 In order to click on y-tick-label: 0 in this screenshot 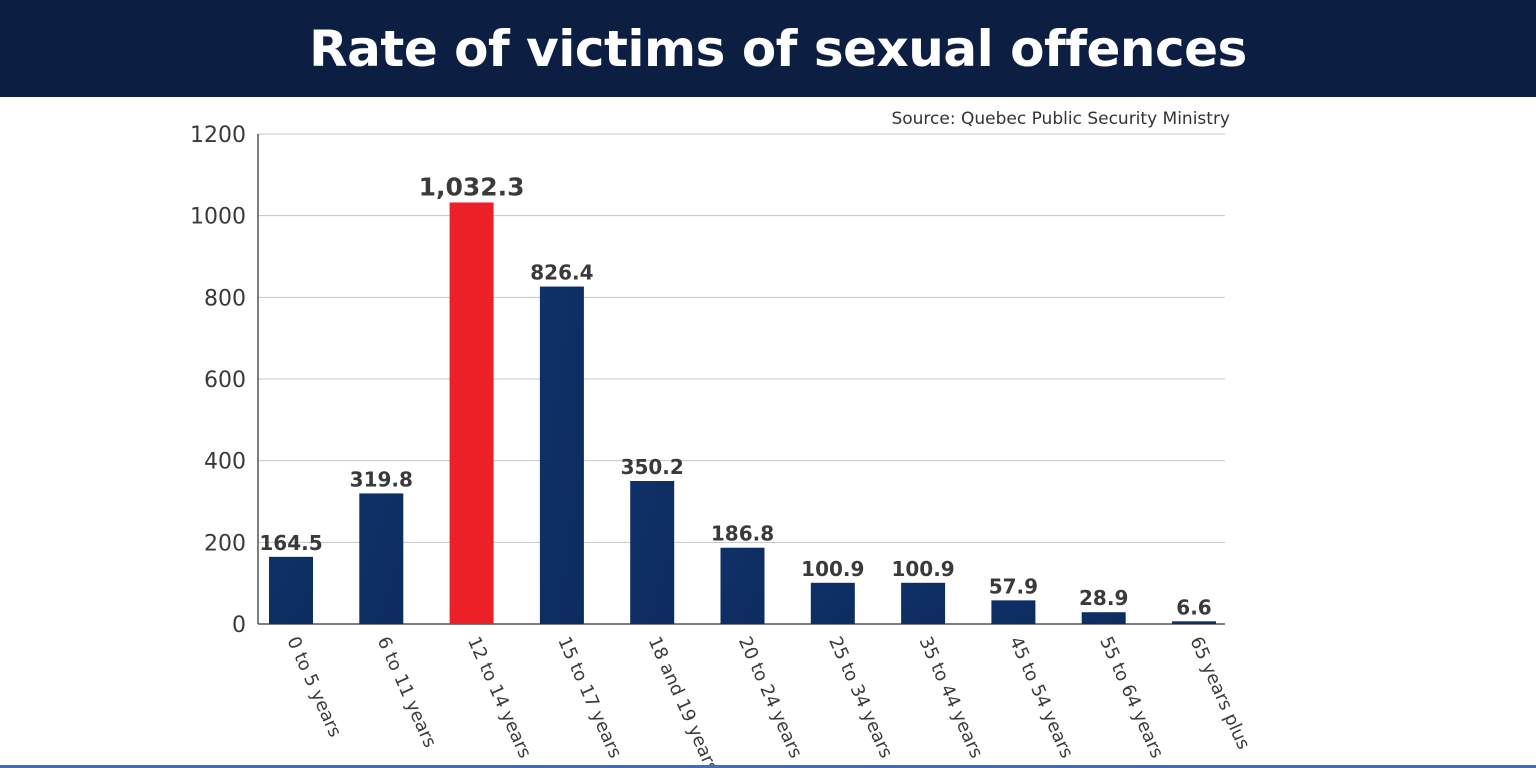, I will do `click(239, 625)`.